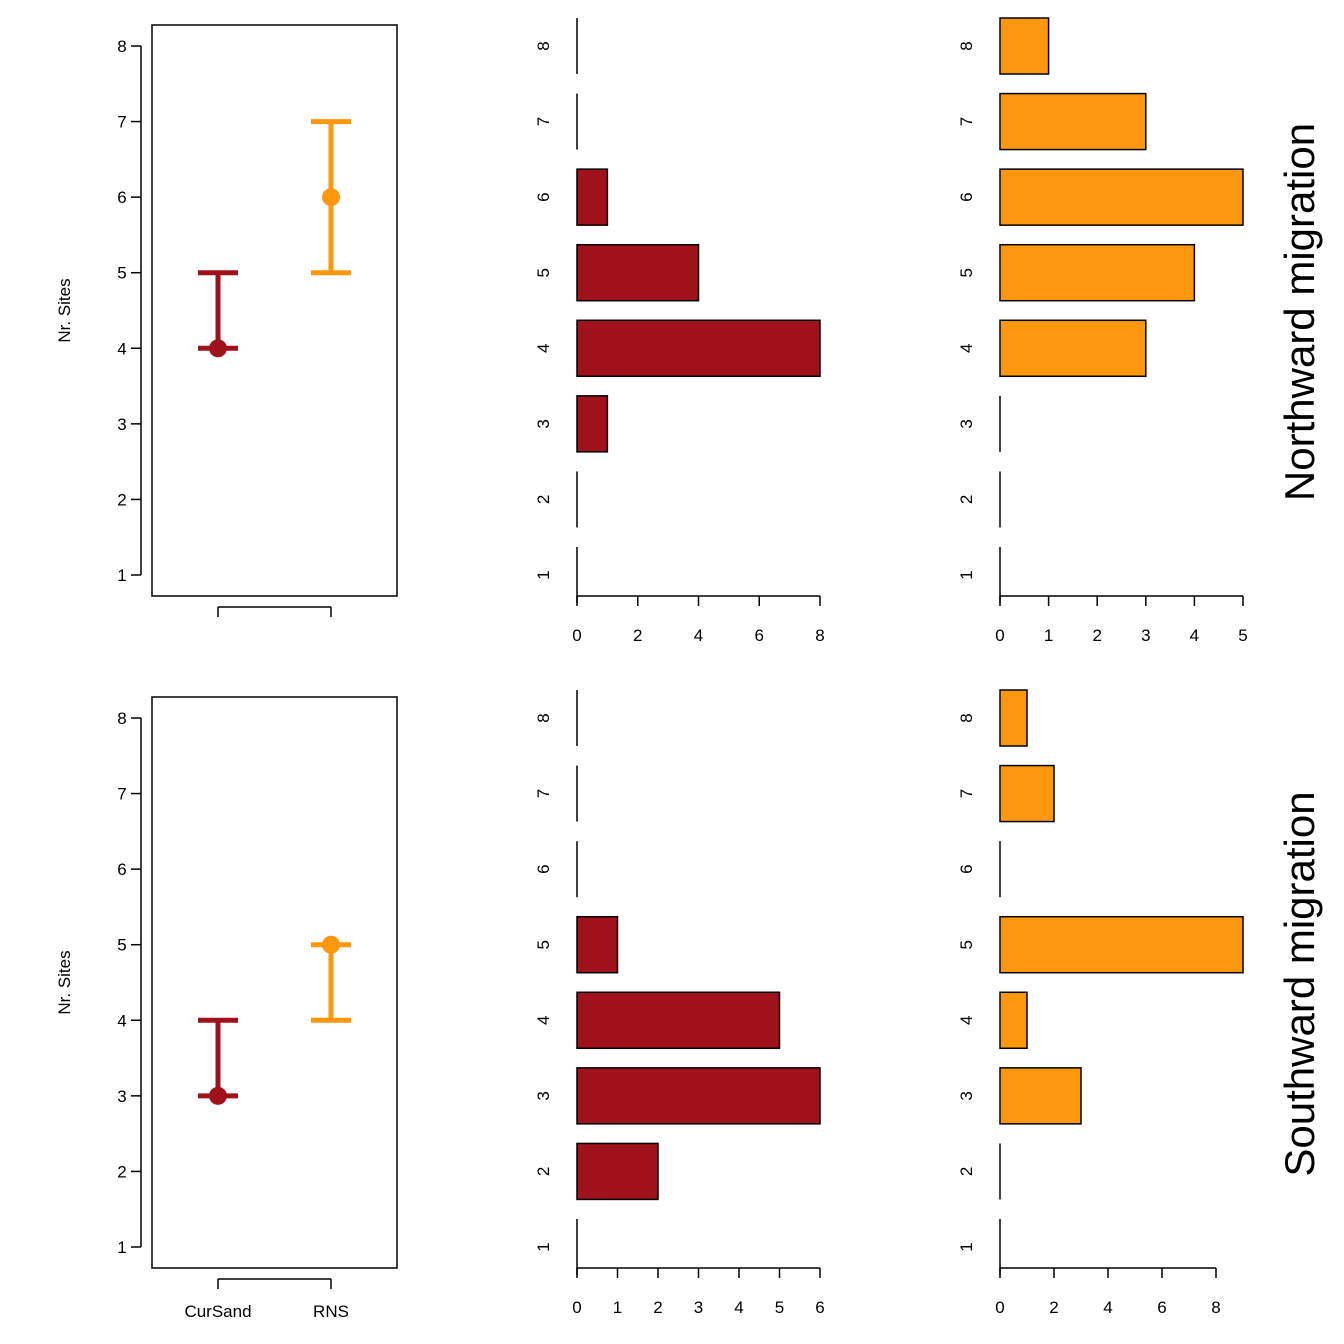  I want to click on histogram-panel-1: 1 2 3 4 5 6 7 8 0 2 4 6 8, so click(679, 331).